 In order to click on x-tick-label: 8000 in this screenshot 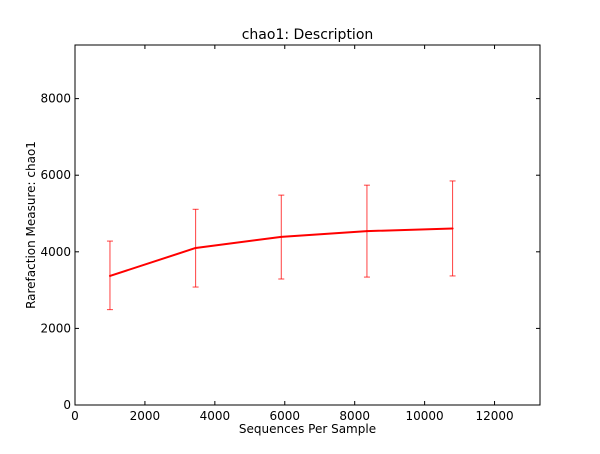, I will do `click(354, 416)`.